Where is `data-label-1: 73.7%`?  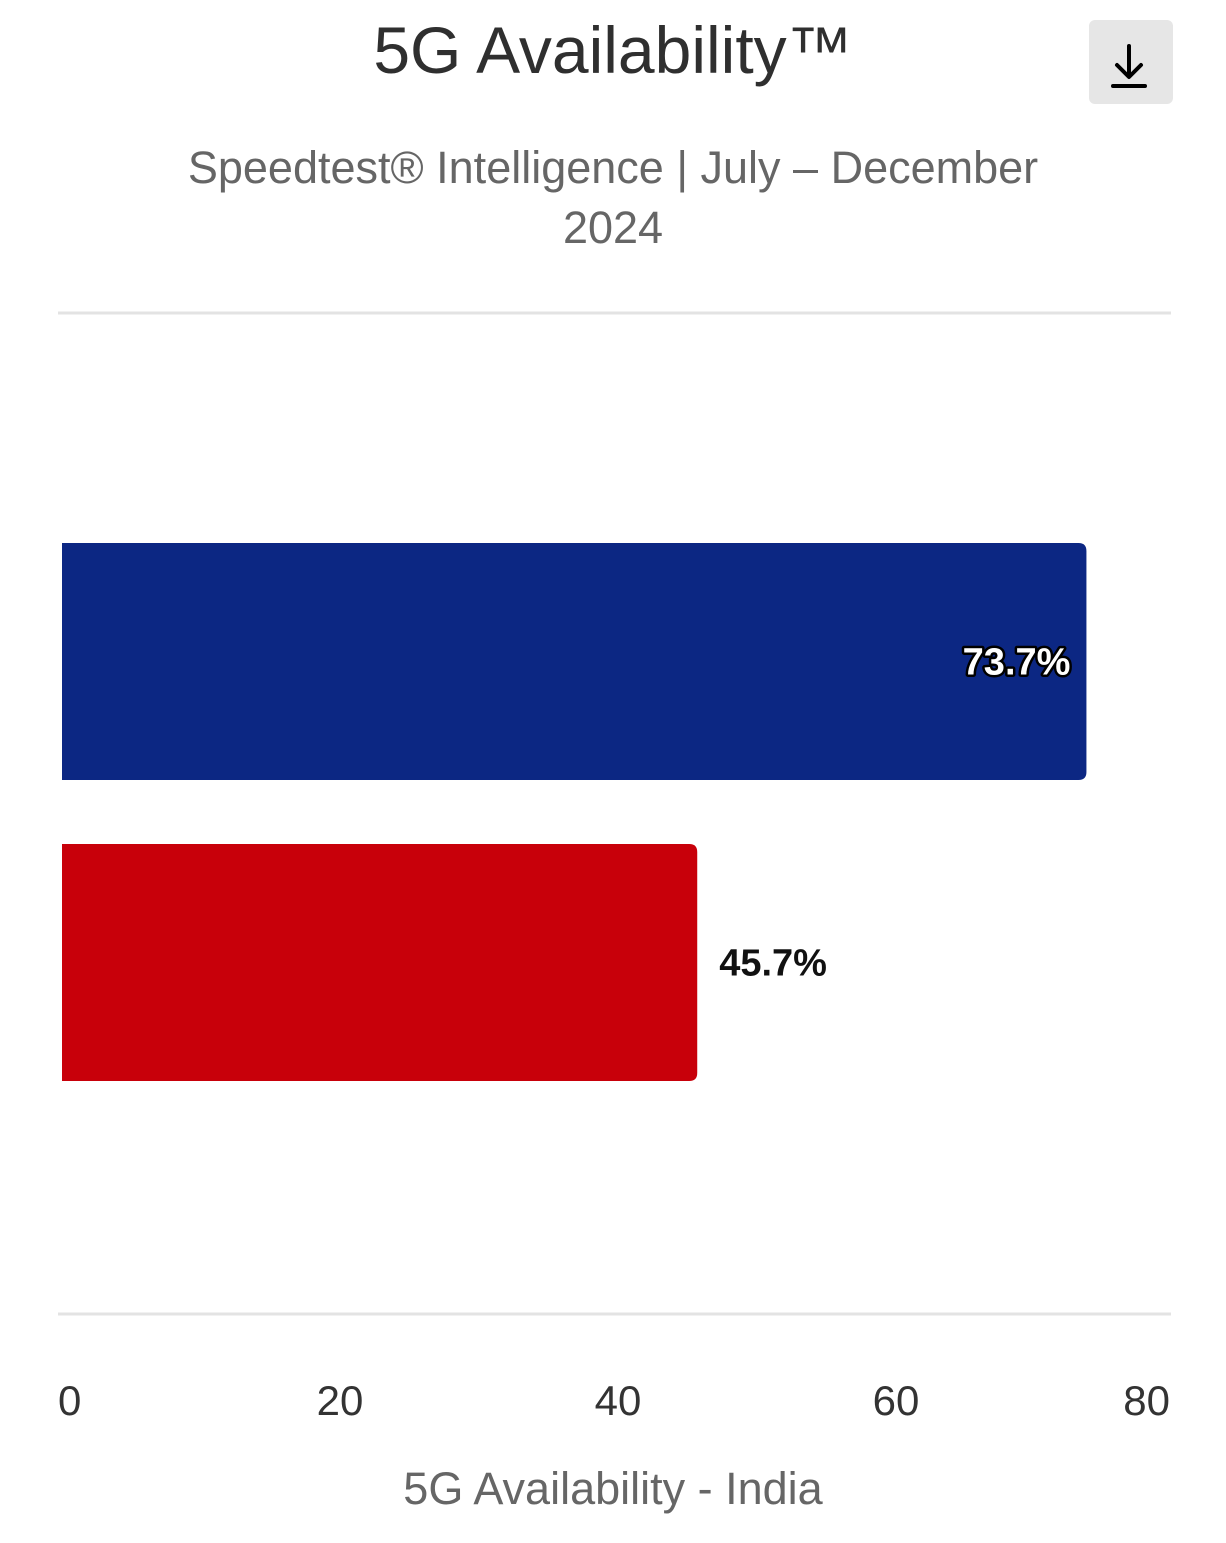 data-label-1: 73.7% is located at coordinates (1017, 663).